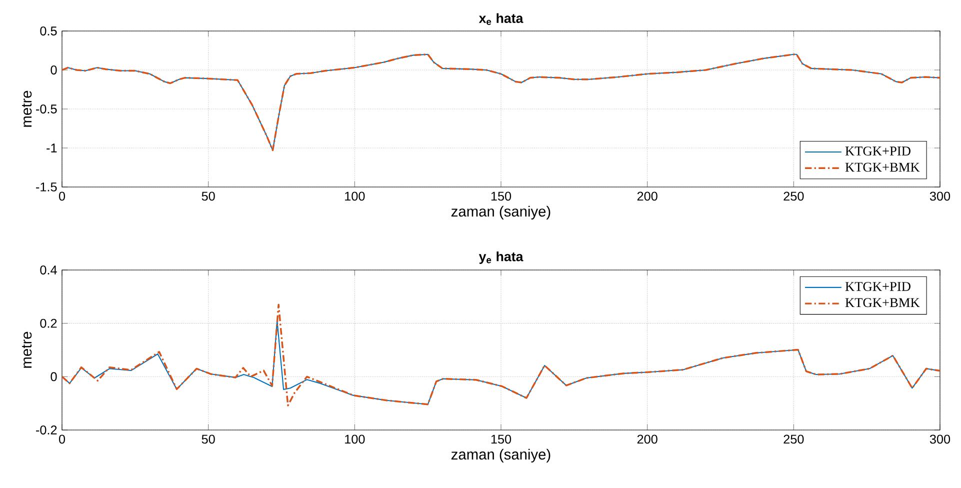 The width and height of the screenshot is (961, 488). What do you see at coordinates (48, 31) in the screenshot?
I see `y-tick-label: 0.5` at bounding box center [48, 31].